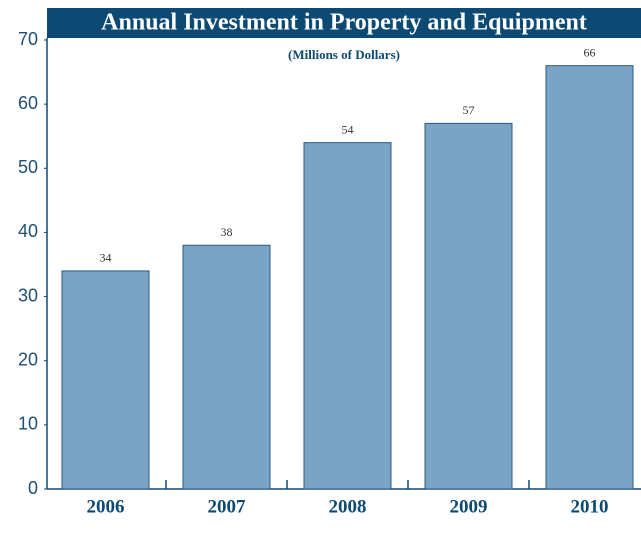  I want to click on value-label: 38, so click(227, 232).